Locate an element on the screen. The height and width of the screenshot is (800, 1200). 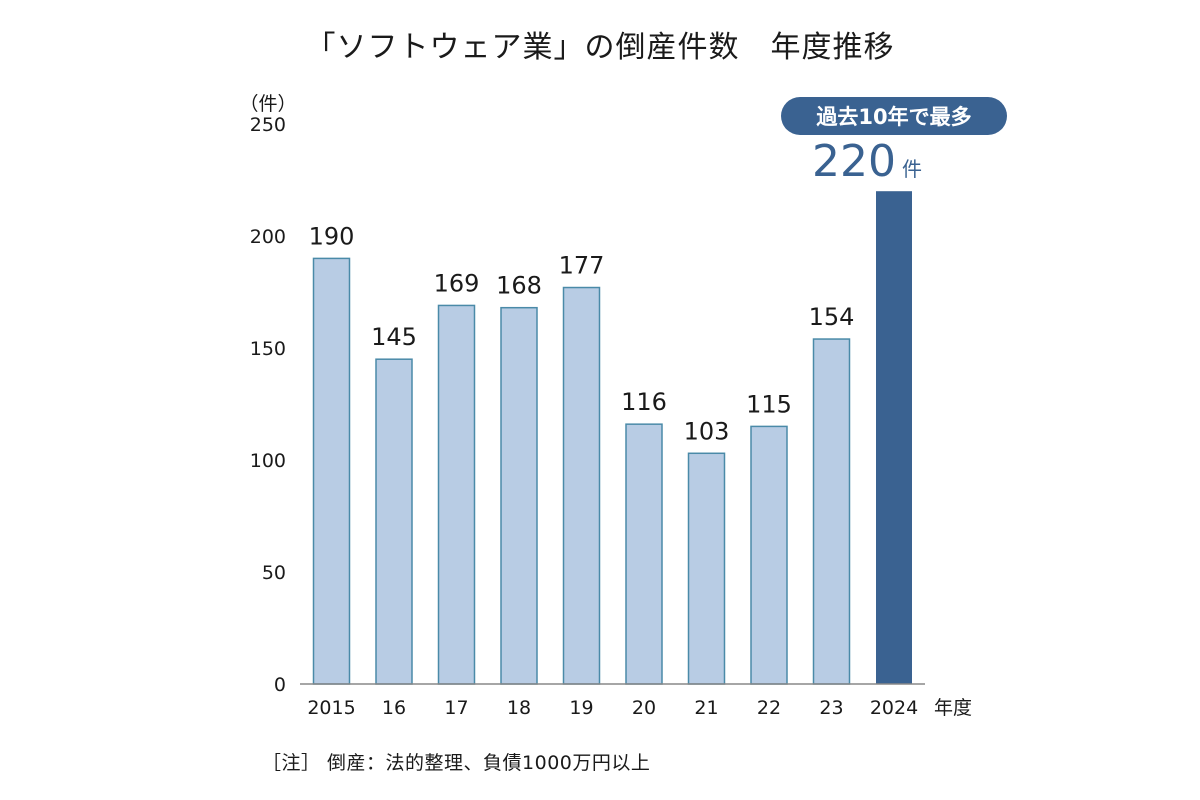
bar-value-label: 177 is located at coordinates (582, 266).